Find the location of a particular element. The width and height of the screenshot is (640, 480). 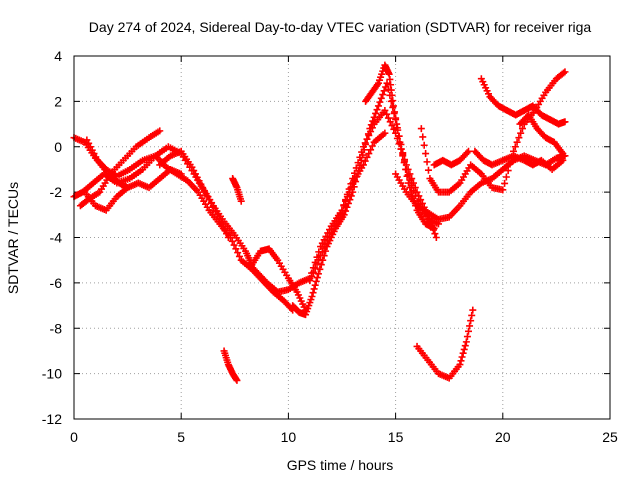

y-tick-label: 4 is located at coordinates (58, 56).